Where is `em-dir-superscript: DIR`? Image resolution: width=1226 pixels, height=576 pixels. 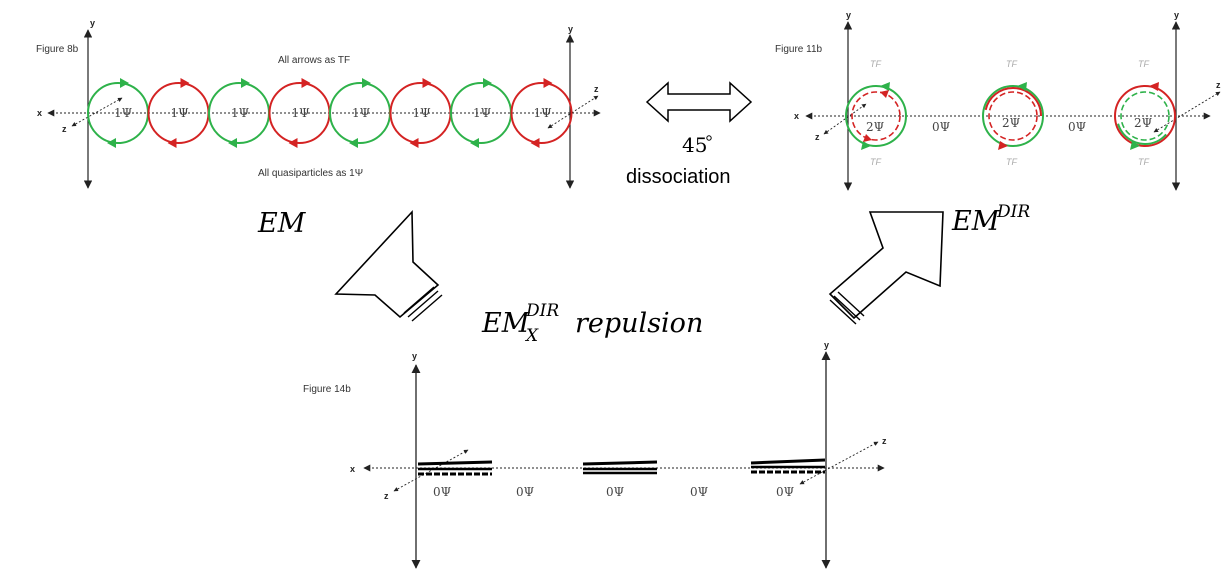
em-dir-superscript: DIR is located at coordinates (1013, 212).